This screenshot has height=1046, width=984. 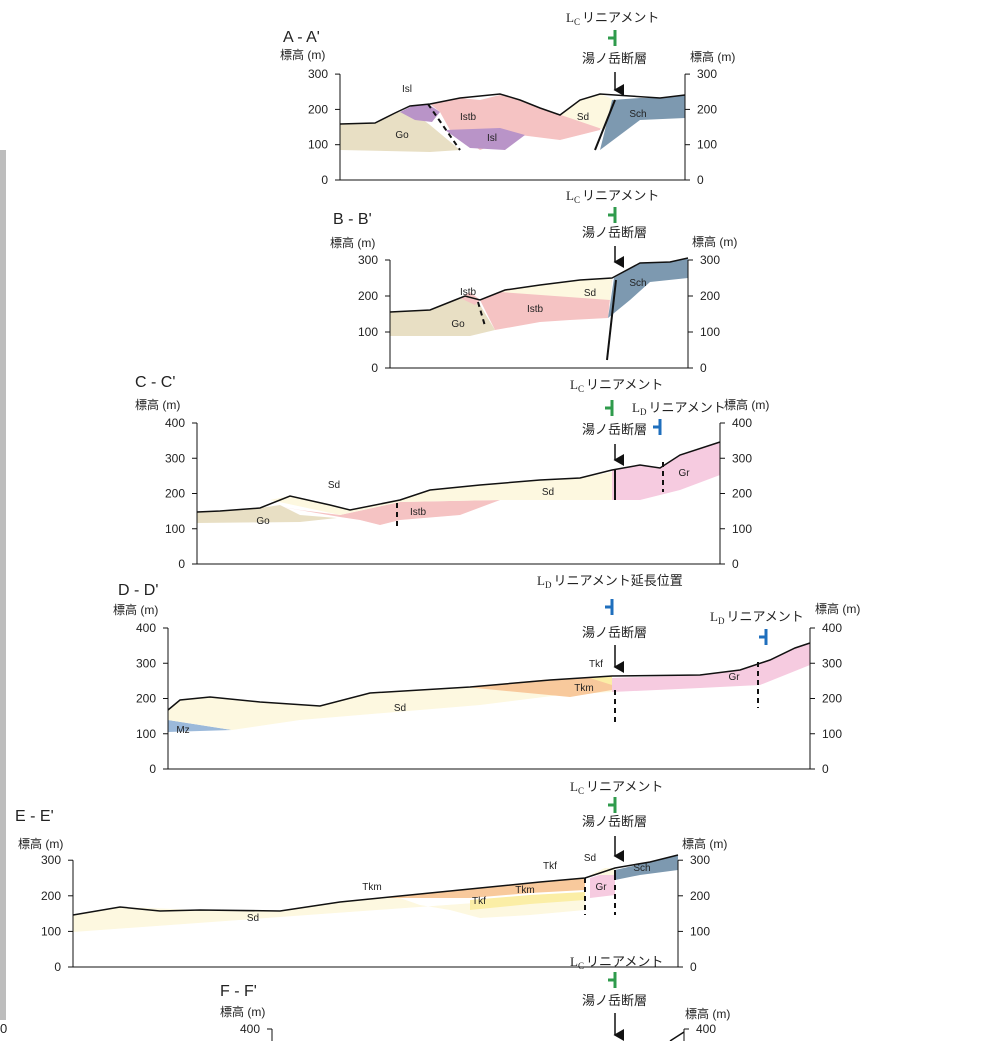 What do you see at coordinates (138, 590) in the screenshot?
I see `section-title: D - D'` at bounding box center [138, 590].